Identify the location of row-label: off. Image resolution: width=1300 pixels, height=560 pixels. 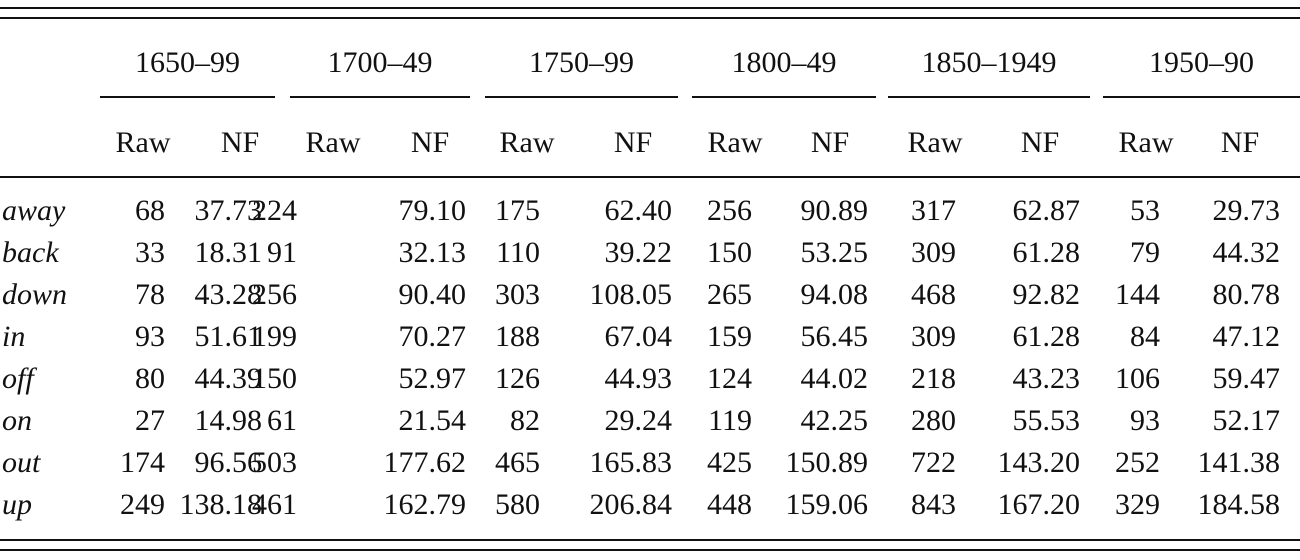
(19, 378).